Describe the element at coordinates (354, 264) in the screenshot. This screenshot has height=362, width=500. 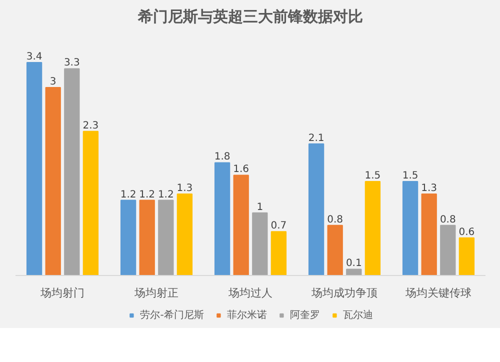
I see `data-label: 0.1` at that location.